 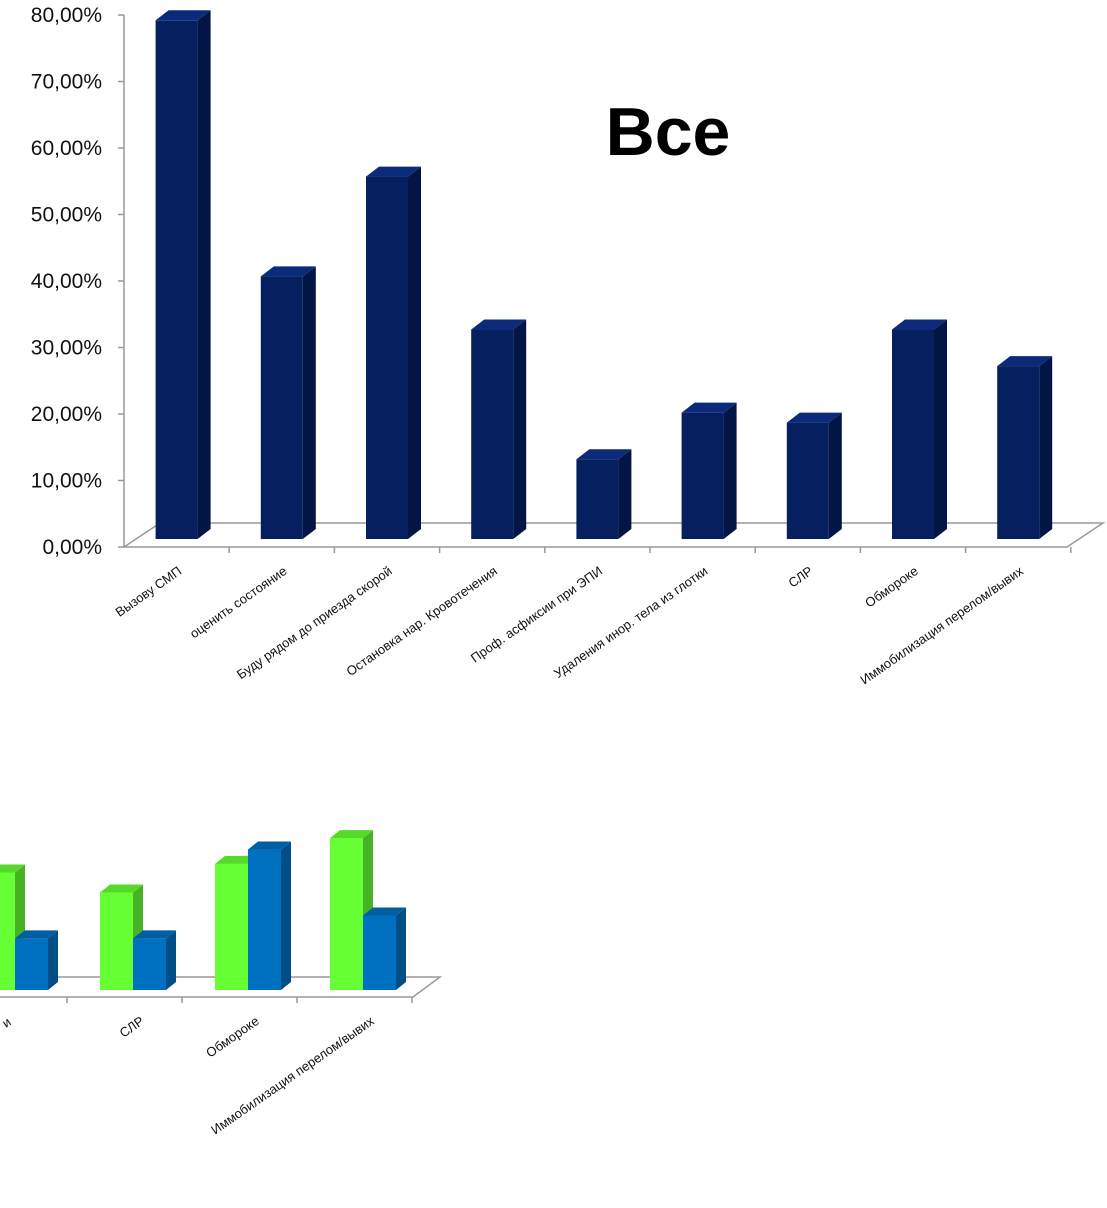 What do you see at coordinates (66, 15) in the screenshot?
I see `y-tick-label: 80,00%` at bounding box center [66, 15].